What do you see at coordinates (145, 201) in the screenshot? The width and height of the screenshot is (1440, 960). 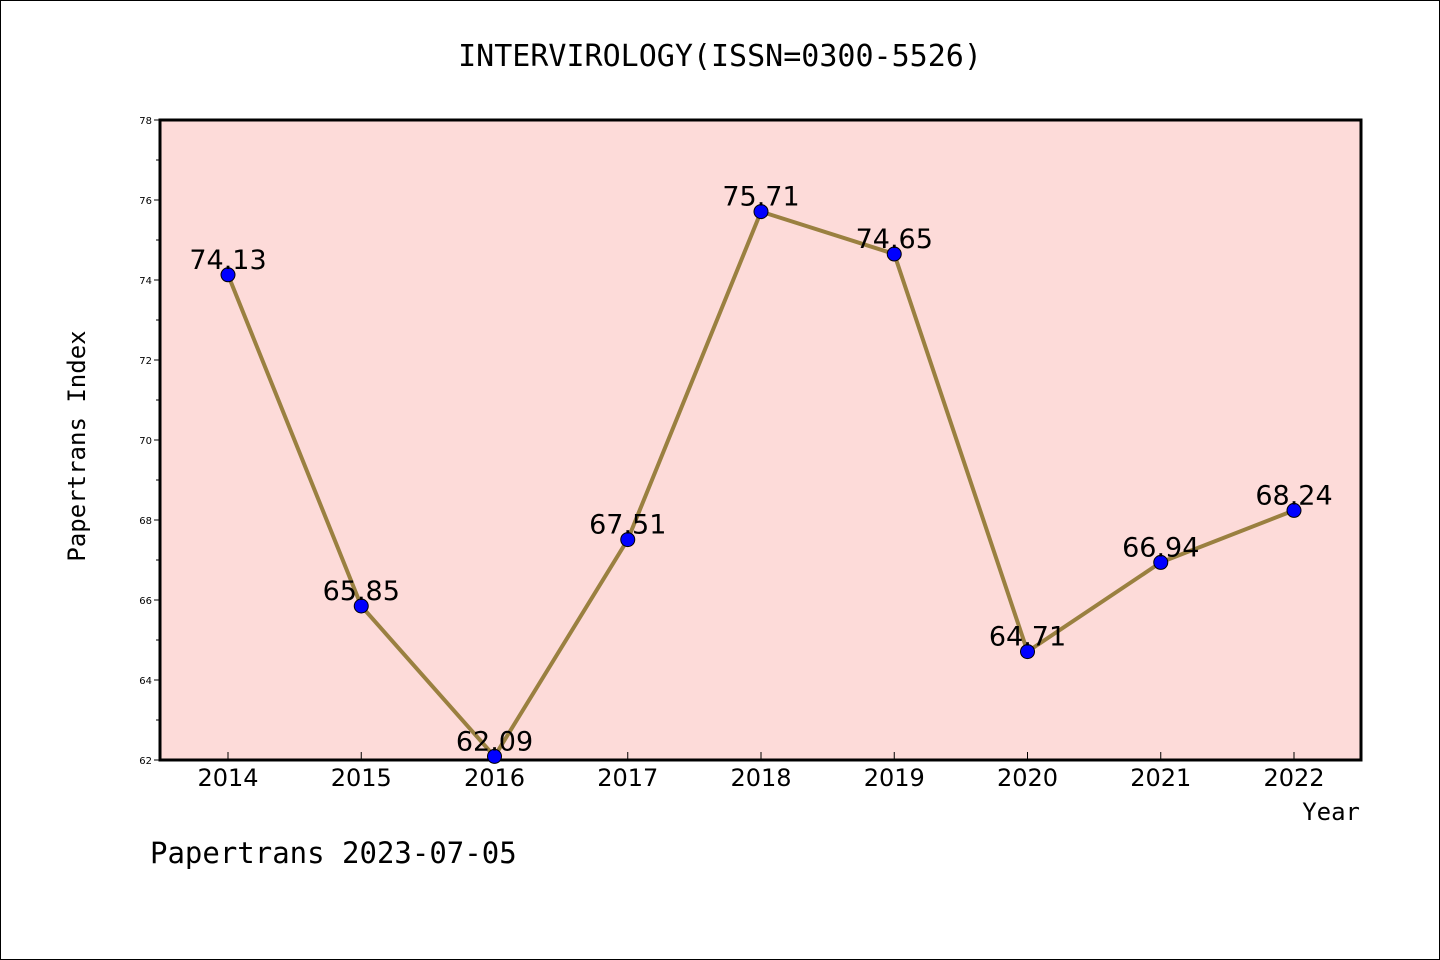 I see `y-tick-label: 76` at bounding box center [145, 201].